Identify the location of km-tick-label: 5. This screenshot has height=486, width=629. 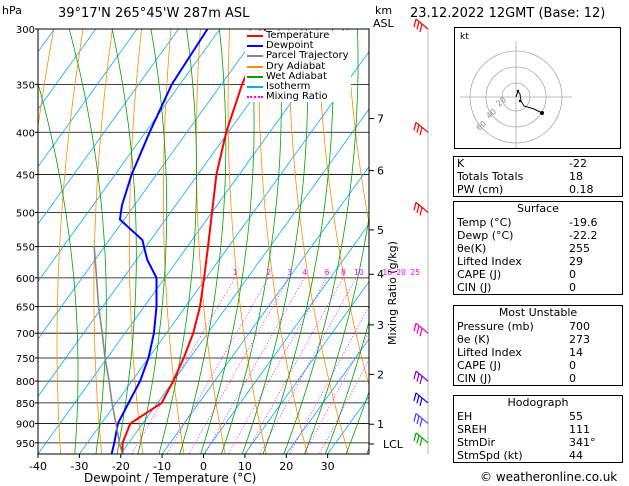
(380, 230).